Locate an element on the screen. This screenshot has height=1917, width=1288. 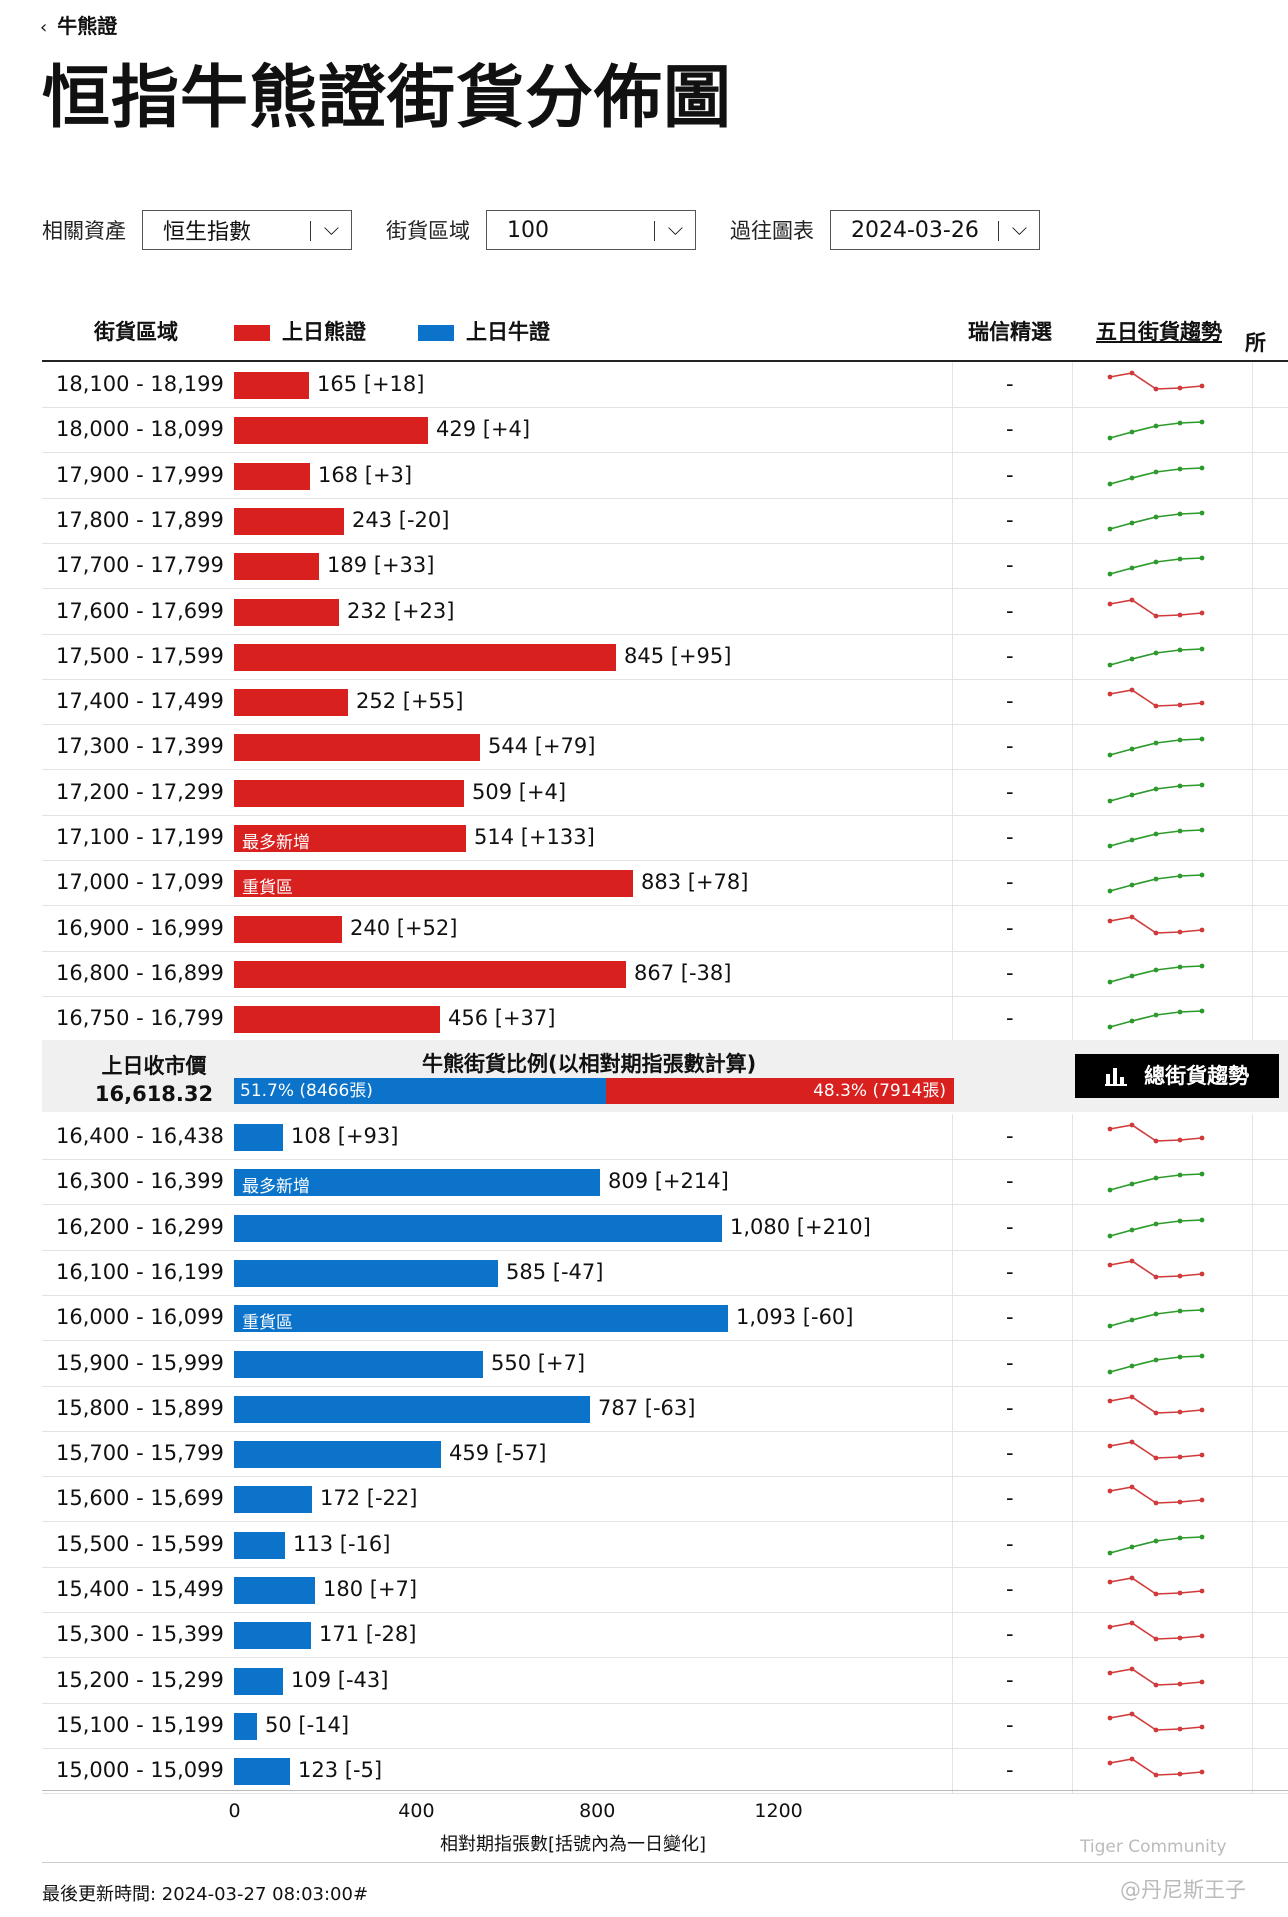
bar-value-label: 845 [+95] is located at coordinates (678, 655).